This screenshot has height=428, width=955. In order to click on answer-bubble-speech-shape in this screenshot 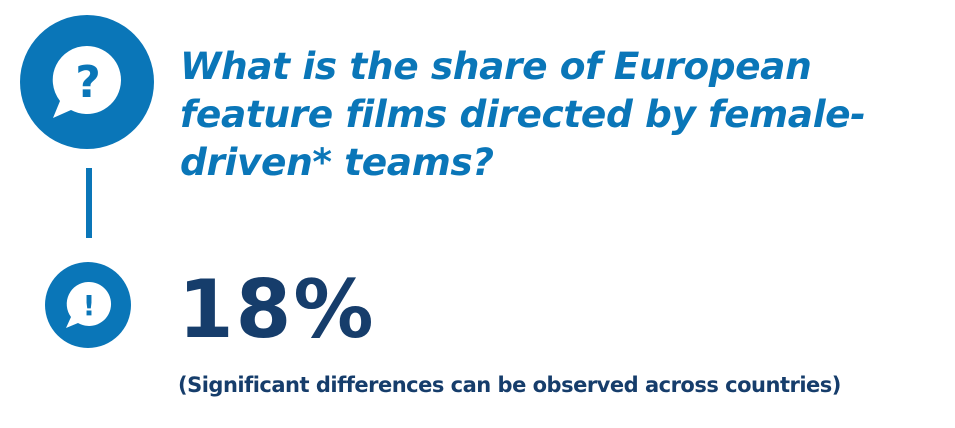, I will do `click(89, 304)`.